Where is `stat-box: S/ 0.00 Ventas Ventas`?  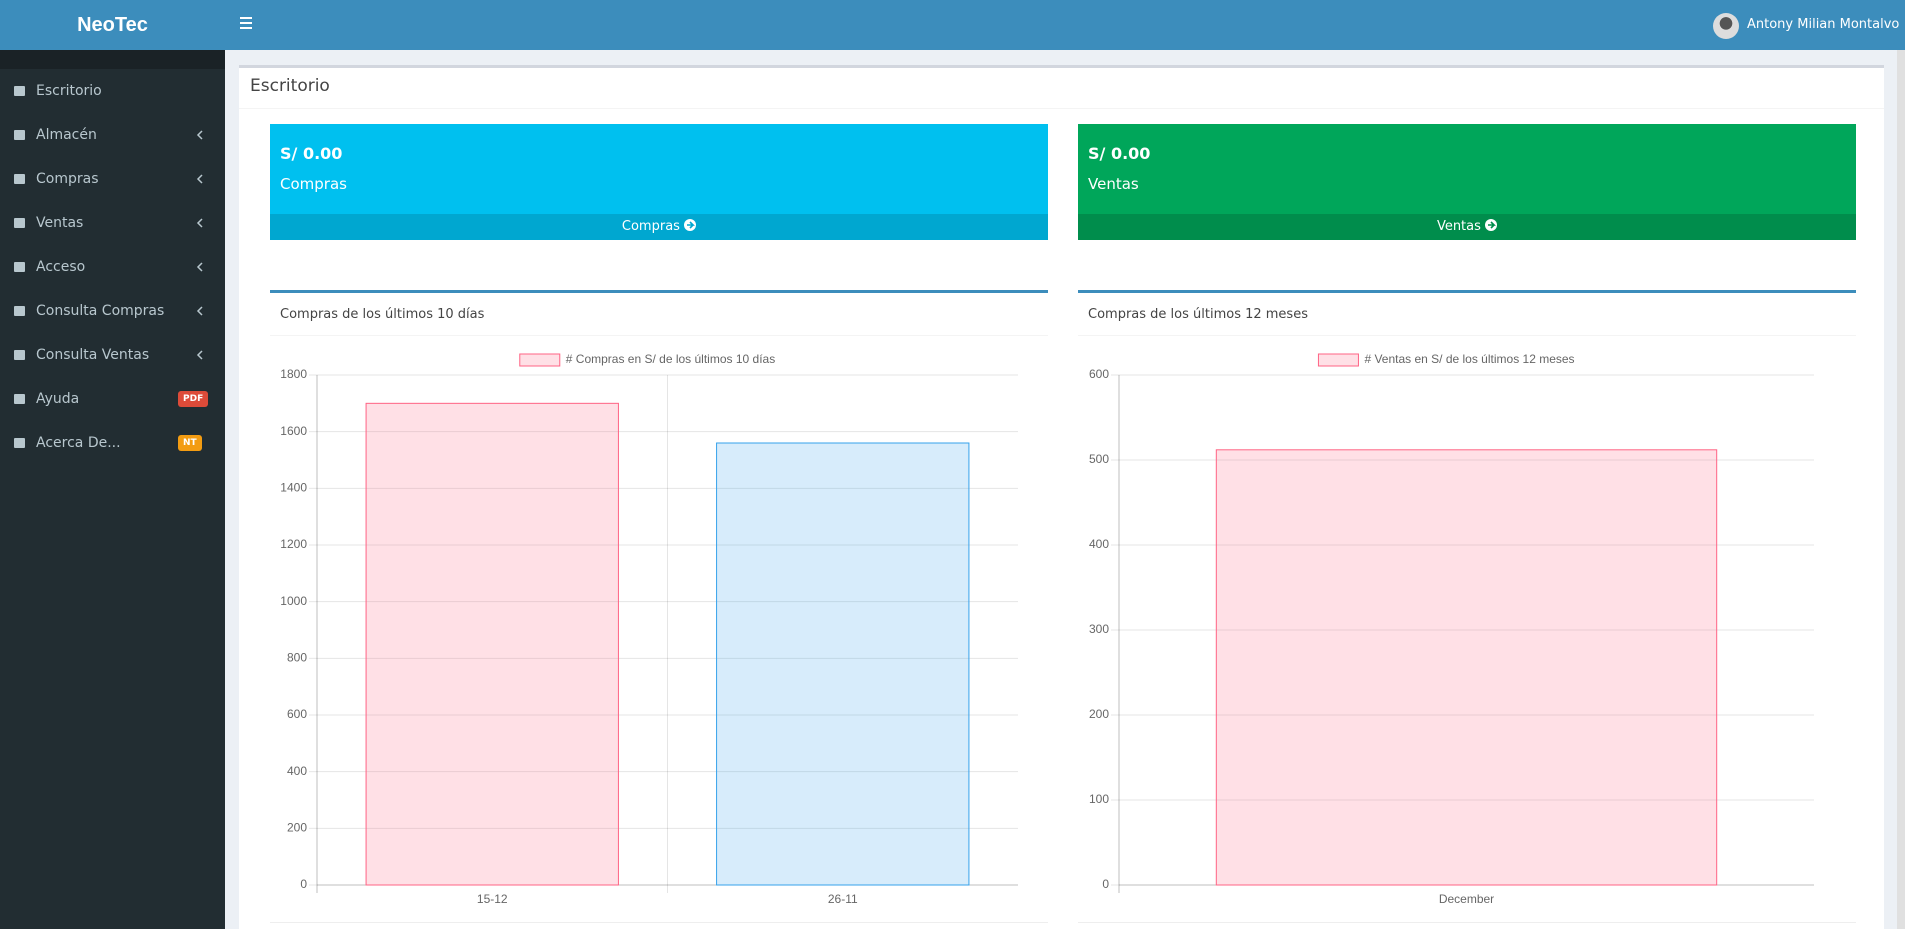
stat-box: S/ 0.00 Ventas Ventas is located at coordinates (1467, 182).